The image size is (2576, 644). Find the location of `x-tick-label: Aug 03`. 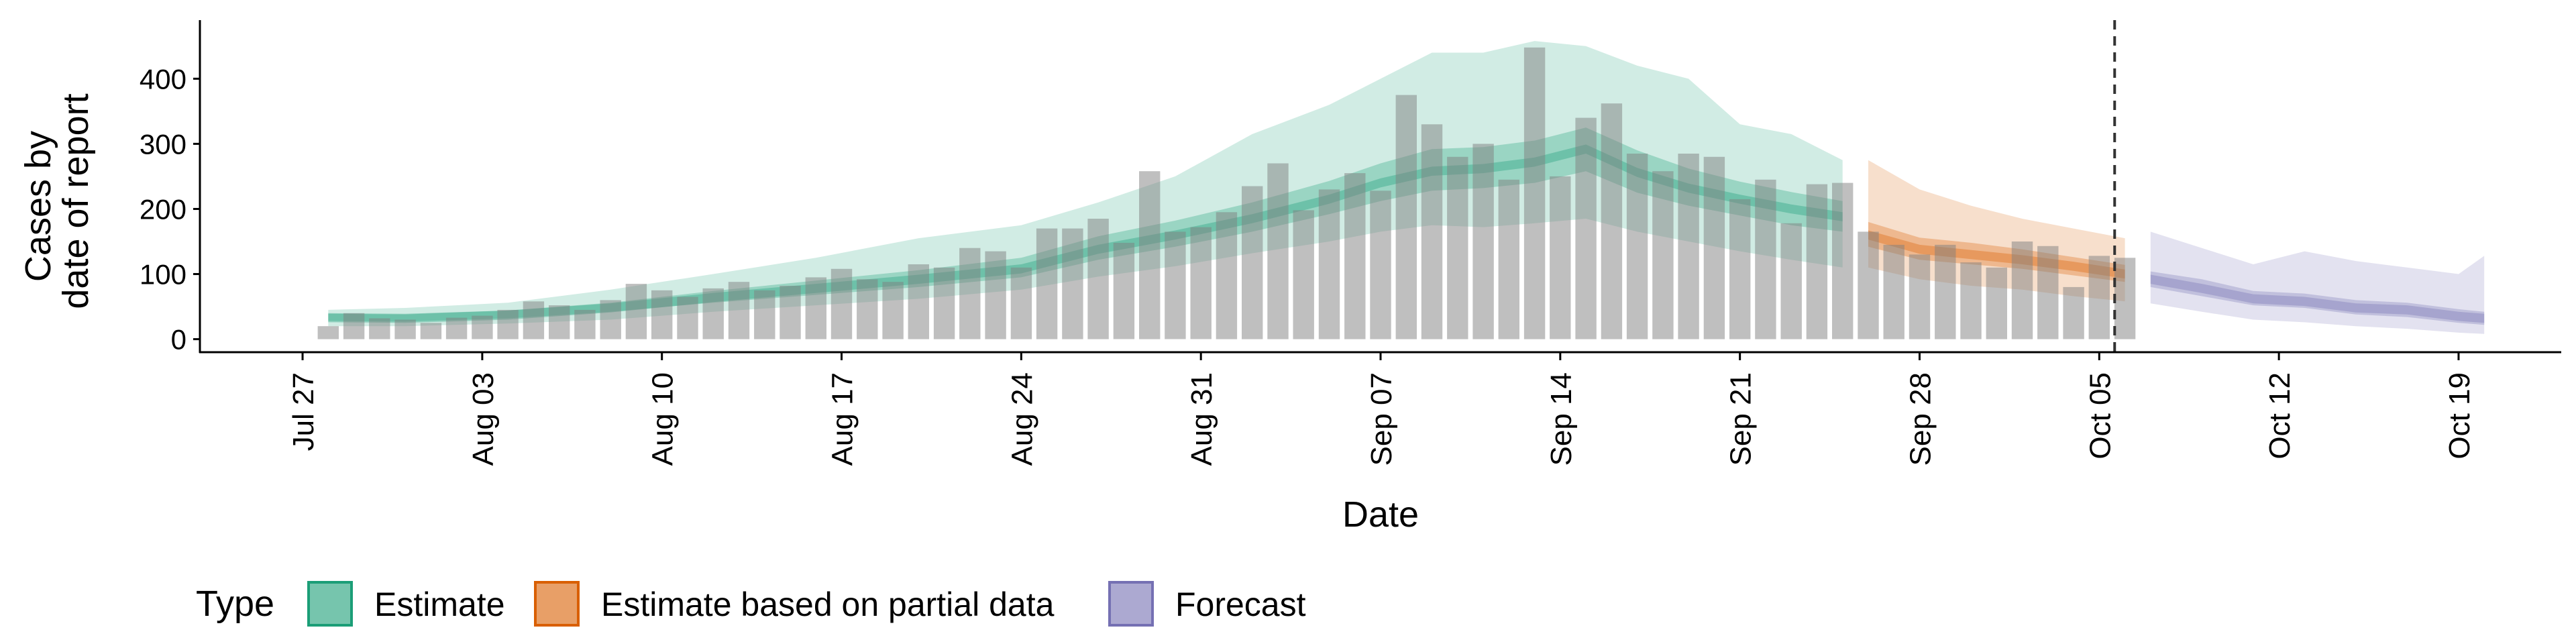

x-tick-label: Aug 03 is located at coordinates (483, 419).